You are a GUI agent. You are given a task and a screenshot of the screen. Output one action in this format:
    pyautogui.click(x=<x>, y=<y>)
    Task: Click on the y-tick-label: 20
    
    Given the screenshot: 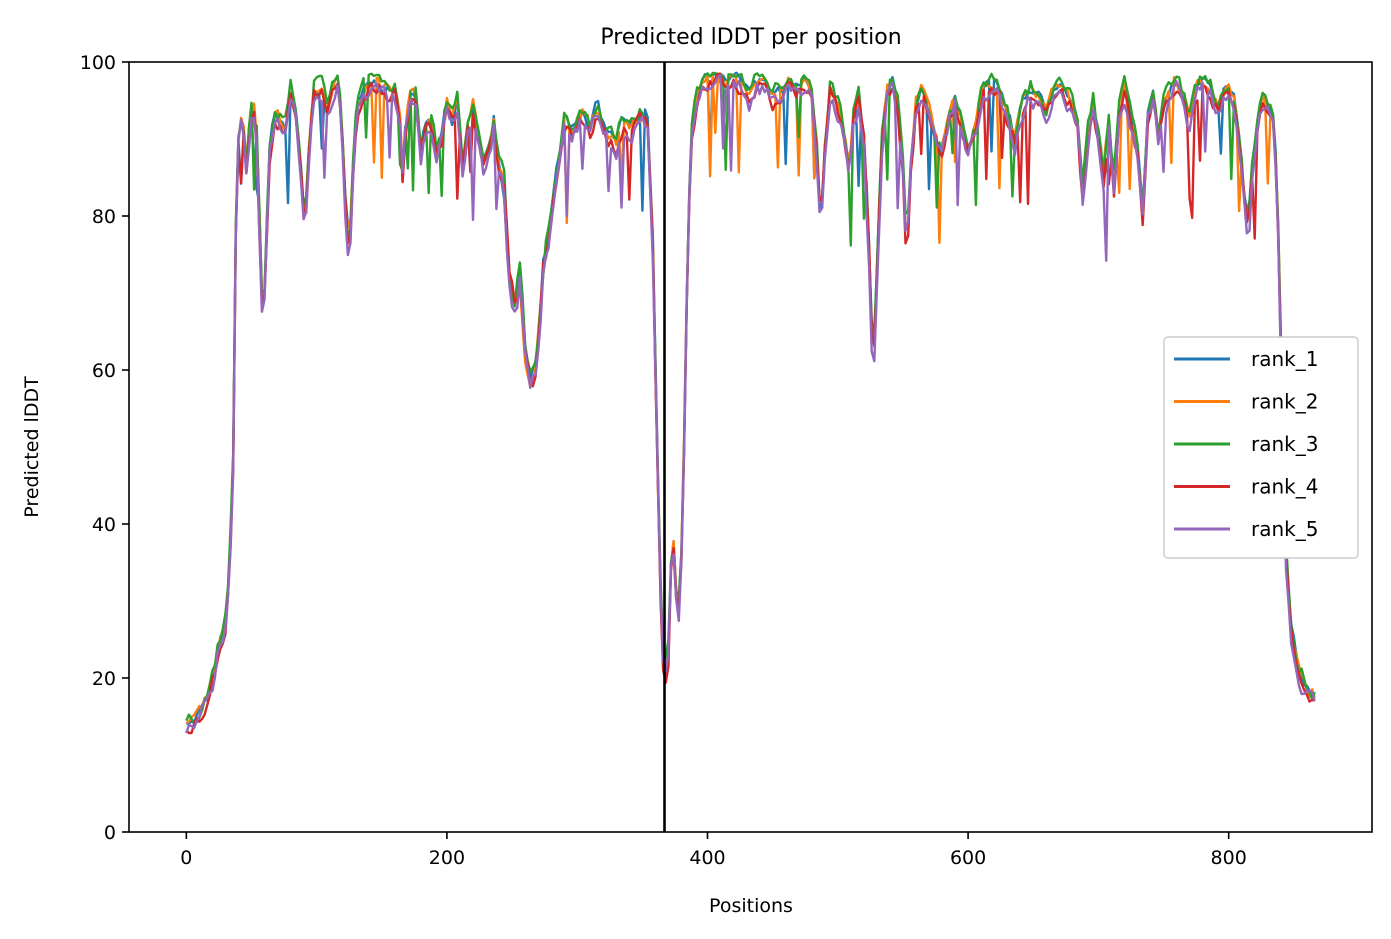 What is the action you would take?
    pyautogui.click(x=104, y=679)
    